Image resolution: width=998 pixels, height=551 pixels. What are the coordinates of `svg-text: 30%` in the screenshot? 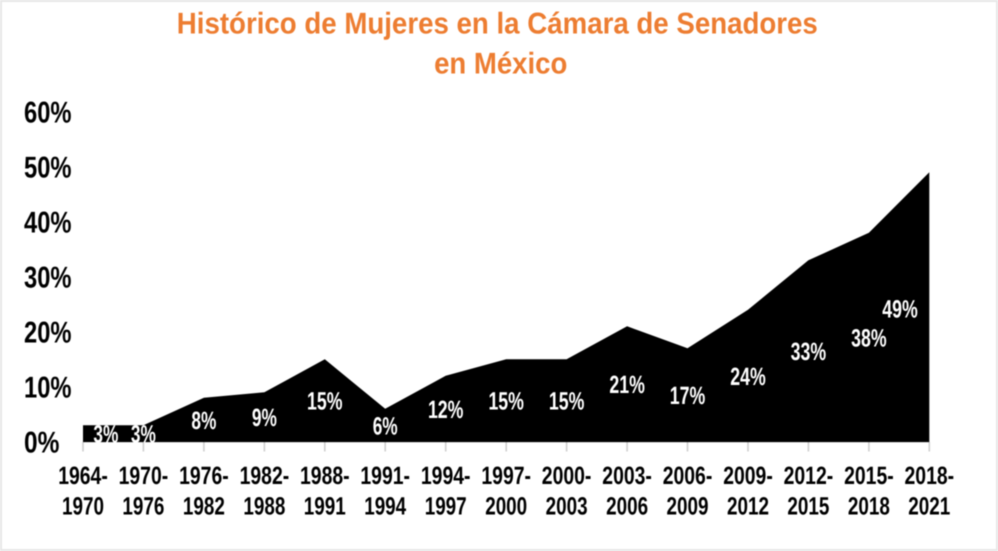 It's located at (48, 278).